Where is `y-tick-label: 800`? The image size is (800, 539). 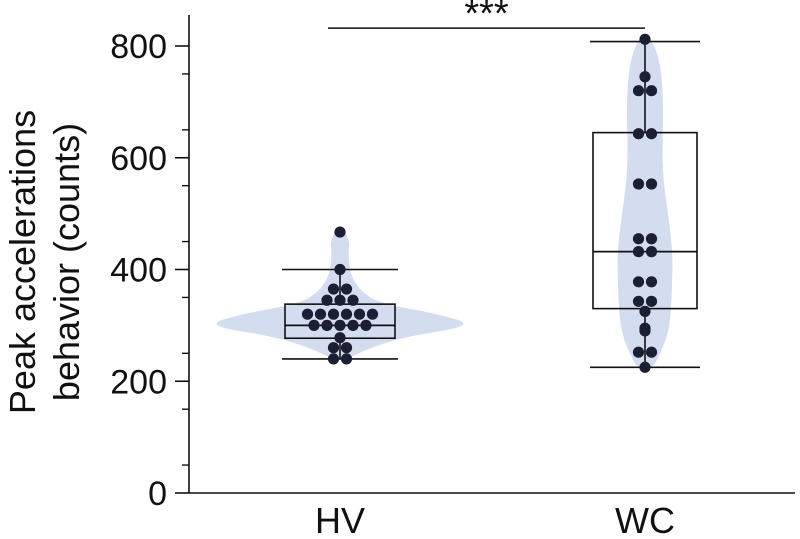
y-tick-label: 800 is located at coordinates (138, 47).